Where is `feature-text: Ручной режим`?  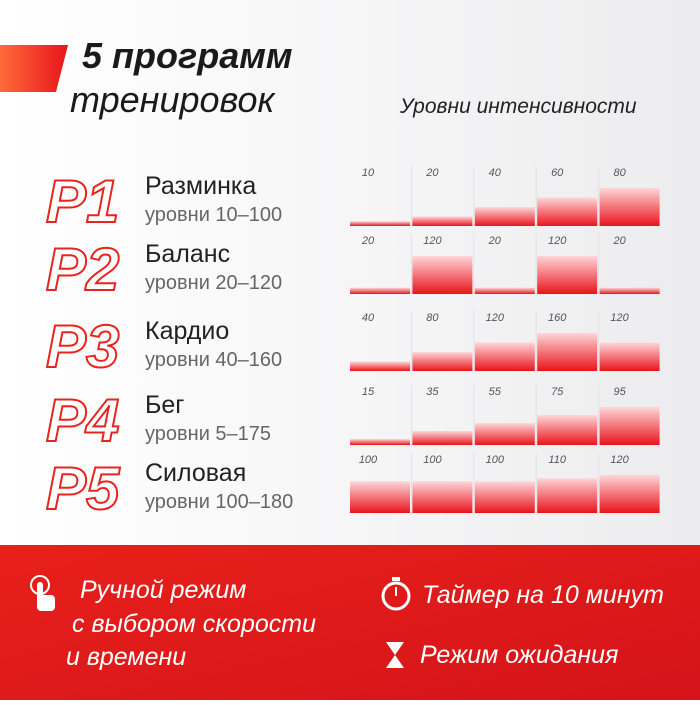 feature-text: Ручной режим is located at coordinates (163, 590).